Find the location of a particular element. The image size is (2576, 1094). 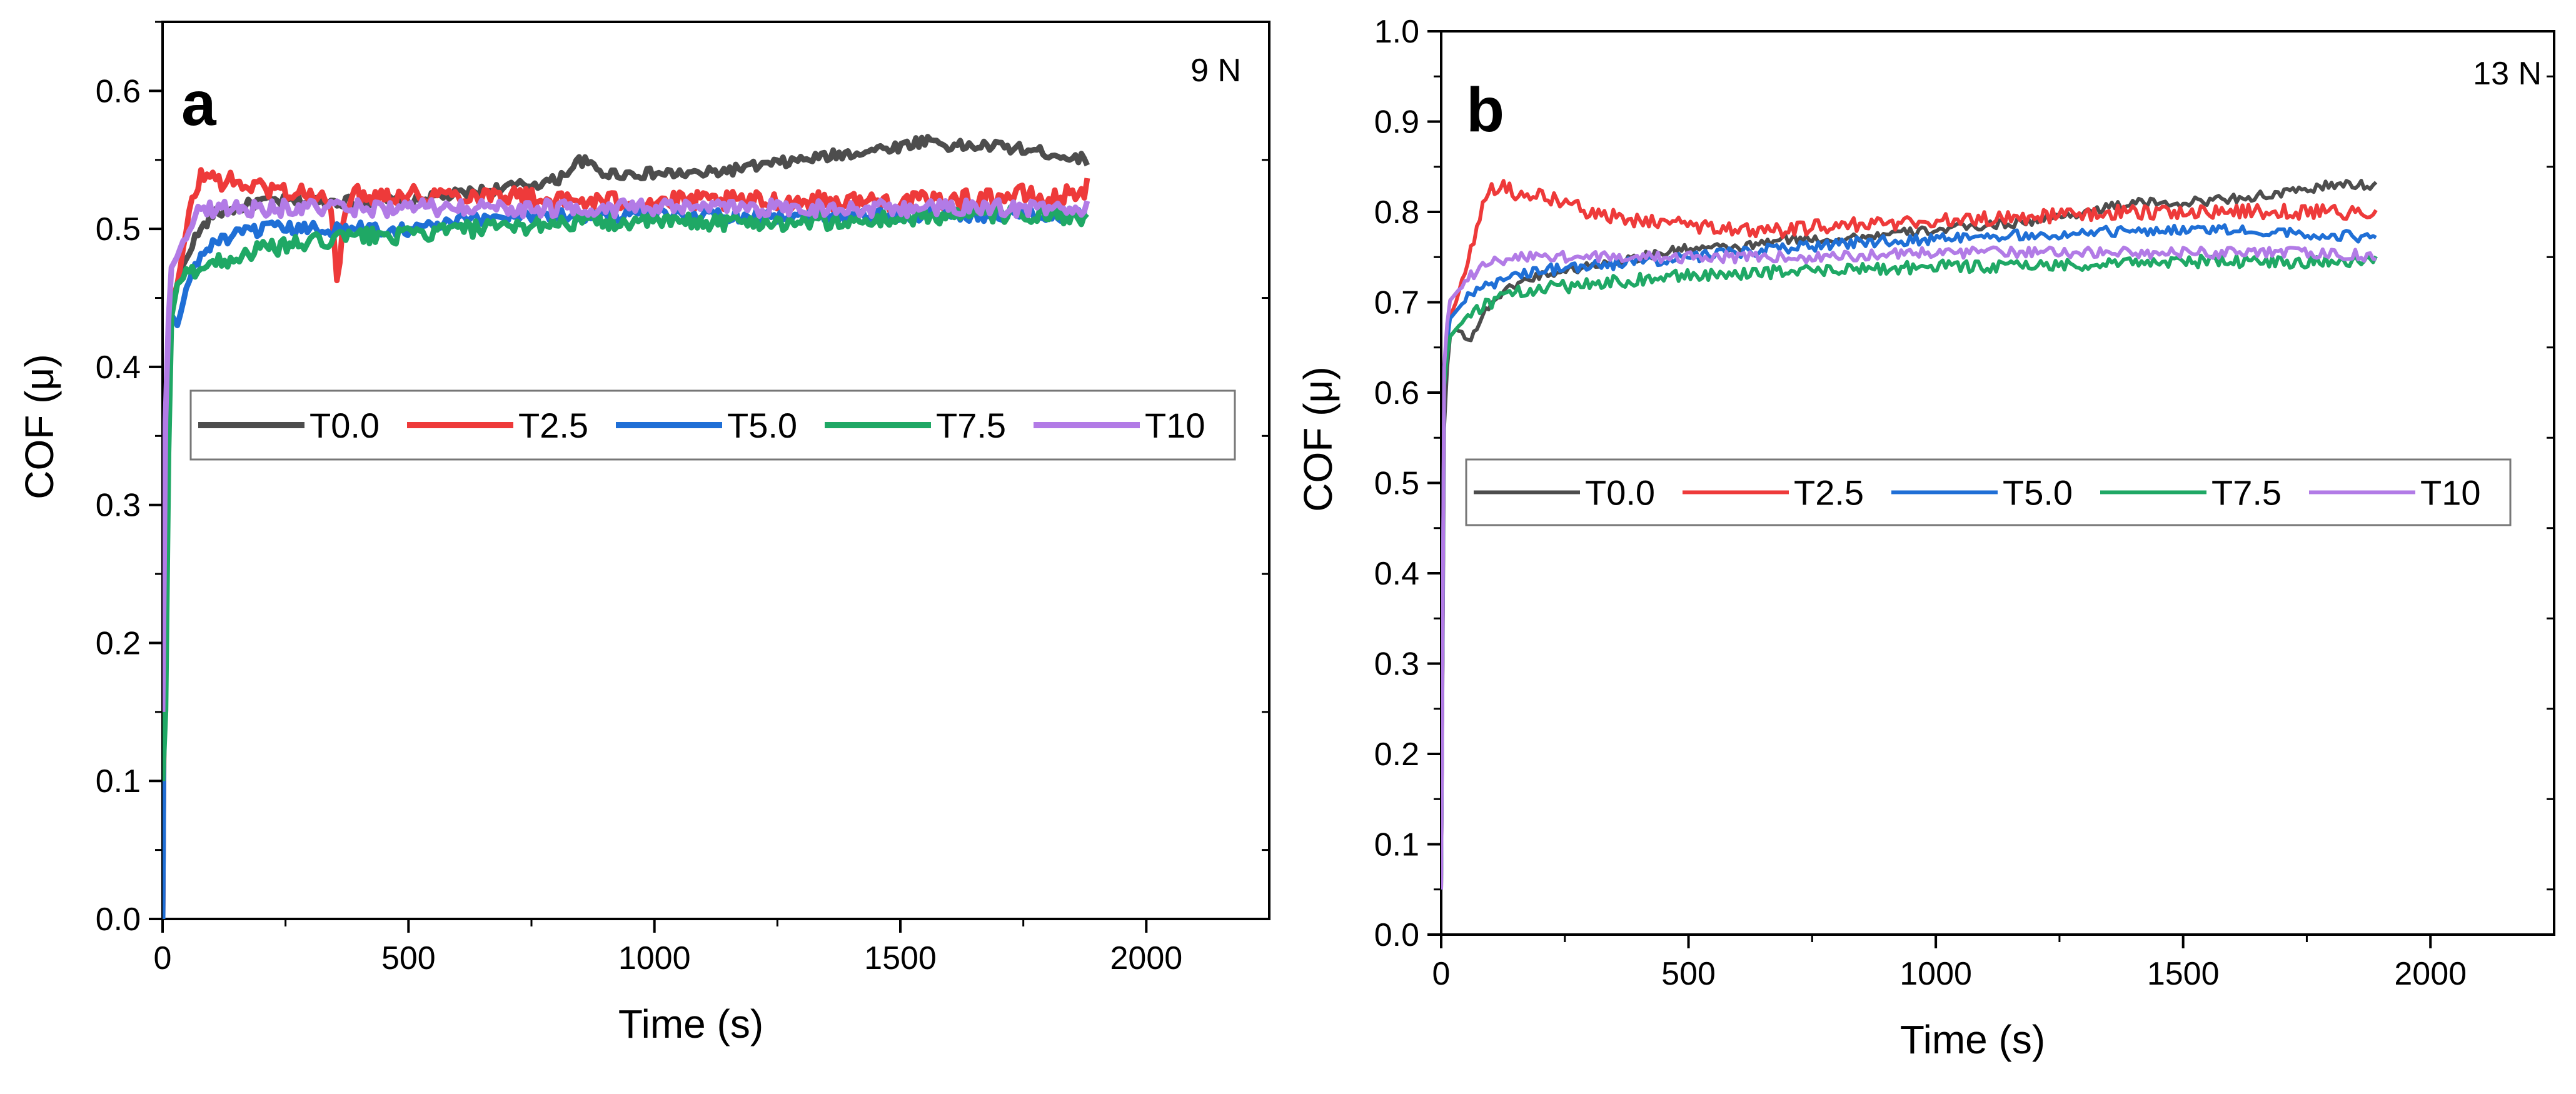

panel-letter: a is located at coordinates (199, 104).